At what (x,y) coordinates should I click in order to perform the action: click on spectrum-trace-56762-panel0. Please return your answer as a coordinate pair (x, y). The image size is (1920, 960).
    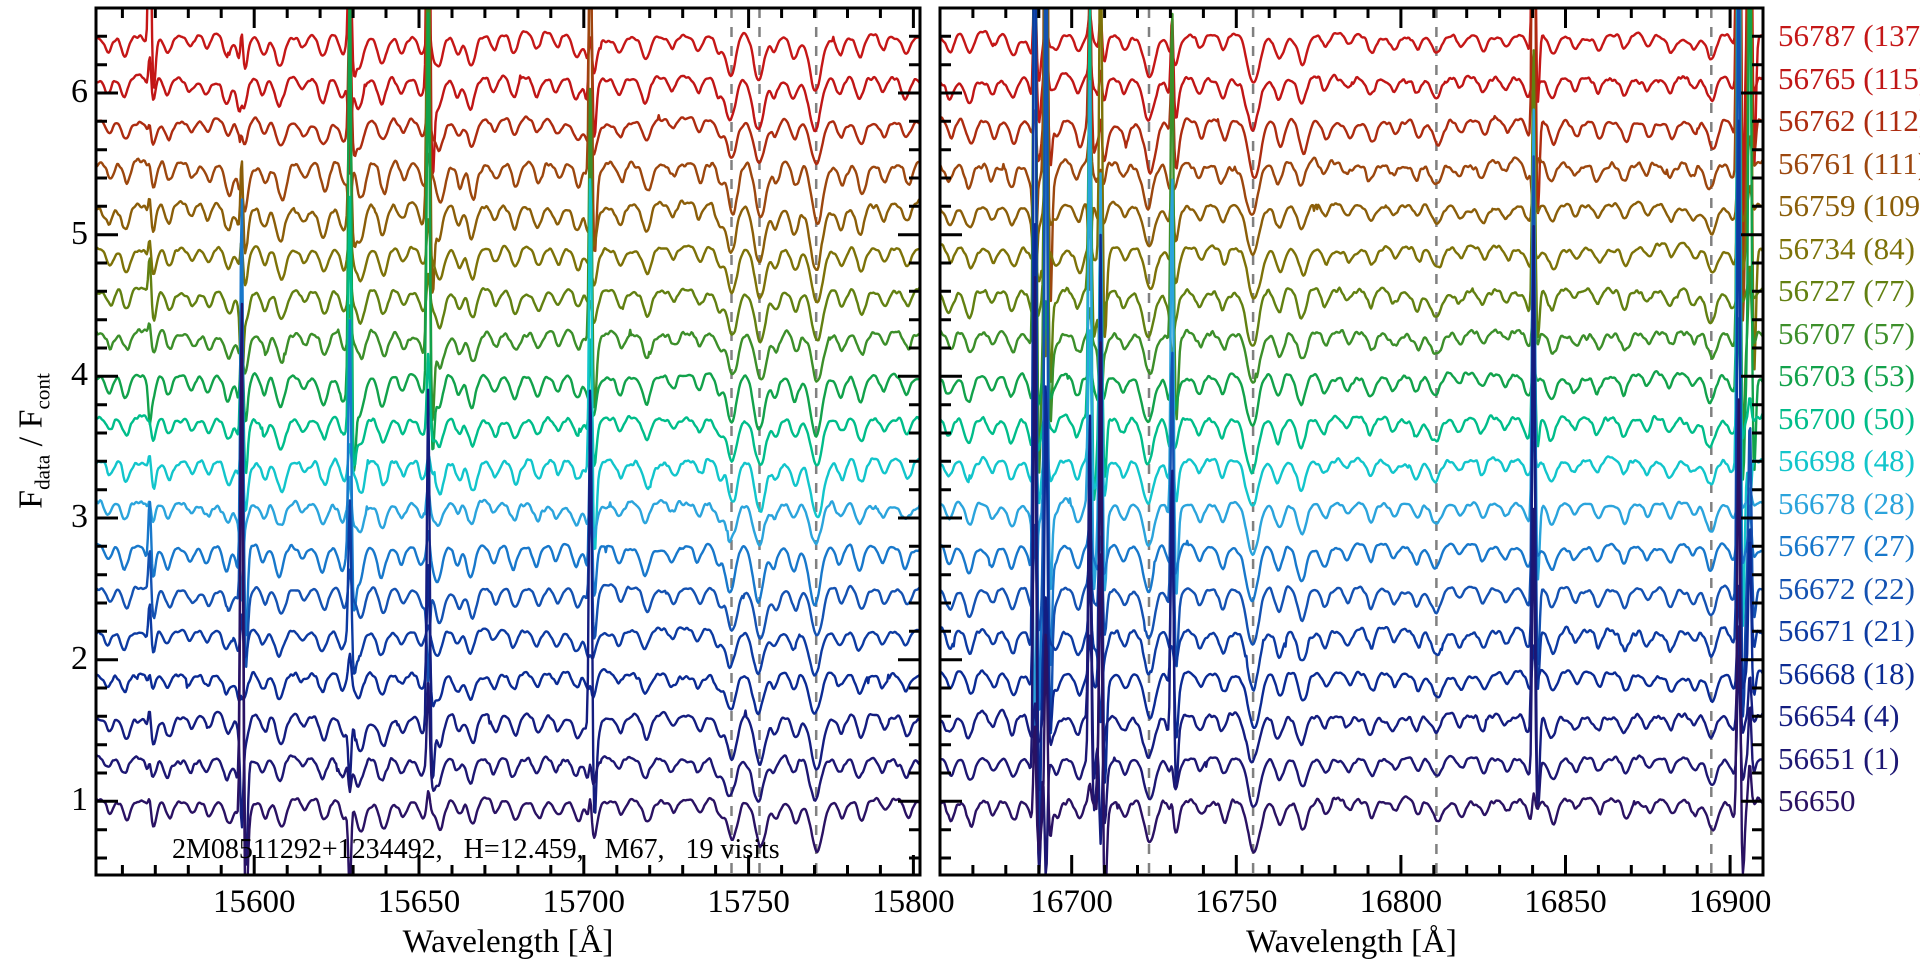
    Looking at the image, I should click on (508, 87).